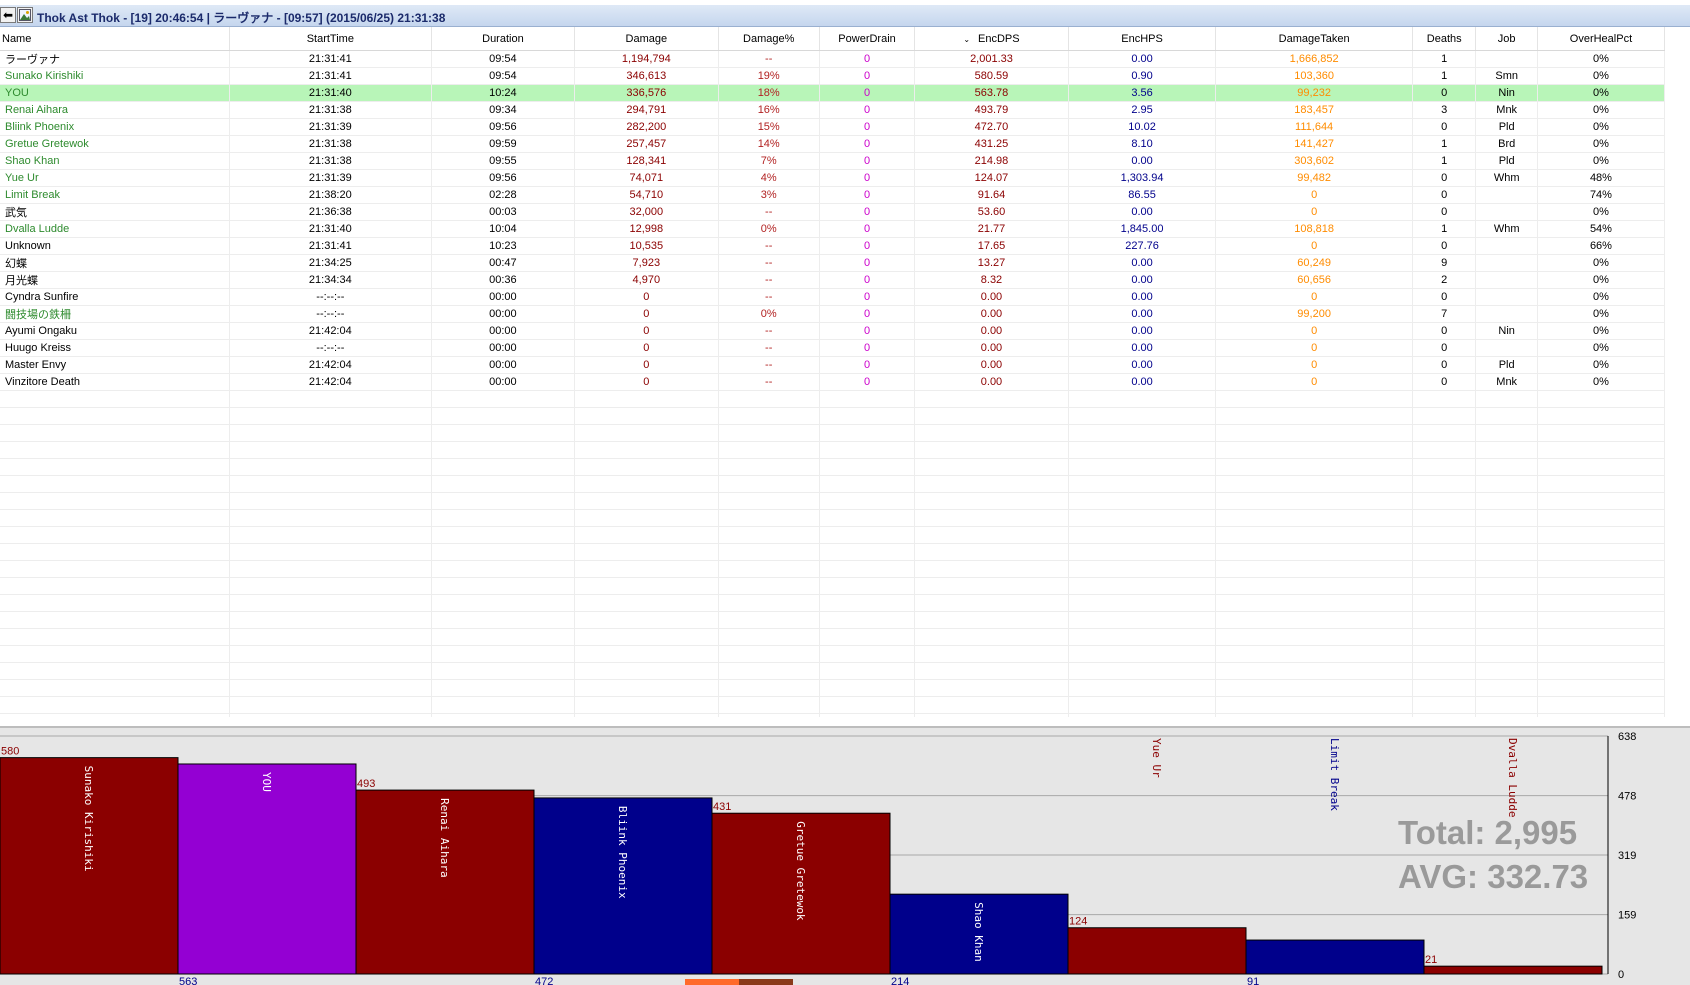  Describe the element at coordinates (115, 39) in the screenshot. I see `column-header-name: Name` at that location.